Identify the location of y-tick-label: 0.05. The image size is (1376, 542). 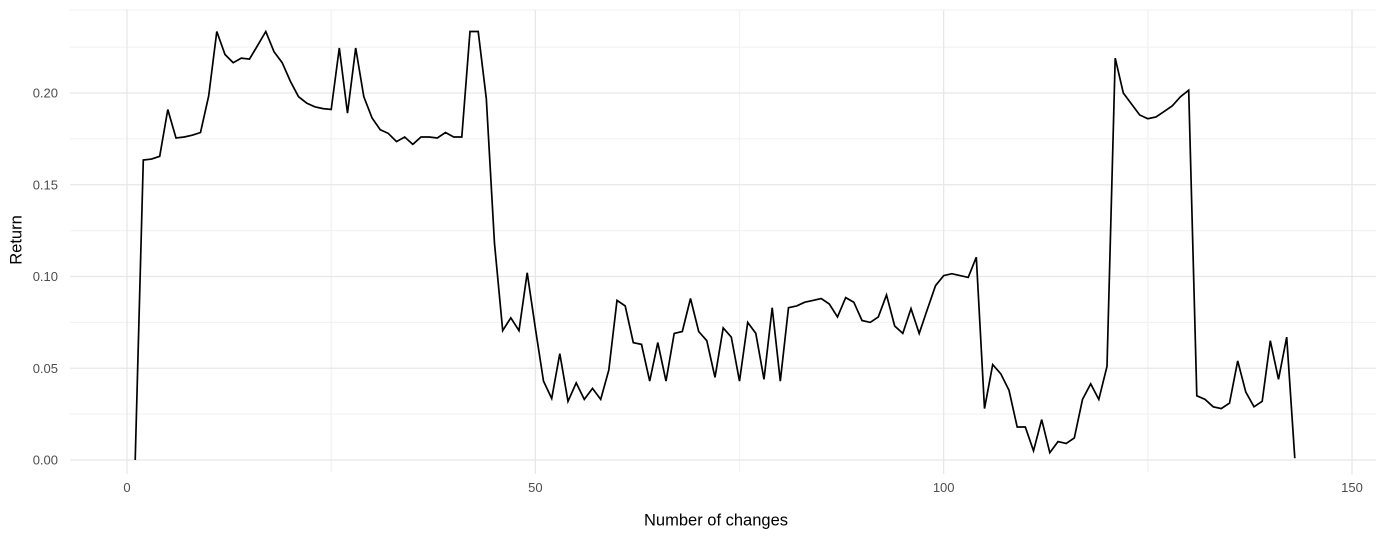
(45, 368).